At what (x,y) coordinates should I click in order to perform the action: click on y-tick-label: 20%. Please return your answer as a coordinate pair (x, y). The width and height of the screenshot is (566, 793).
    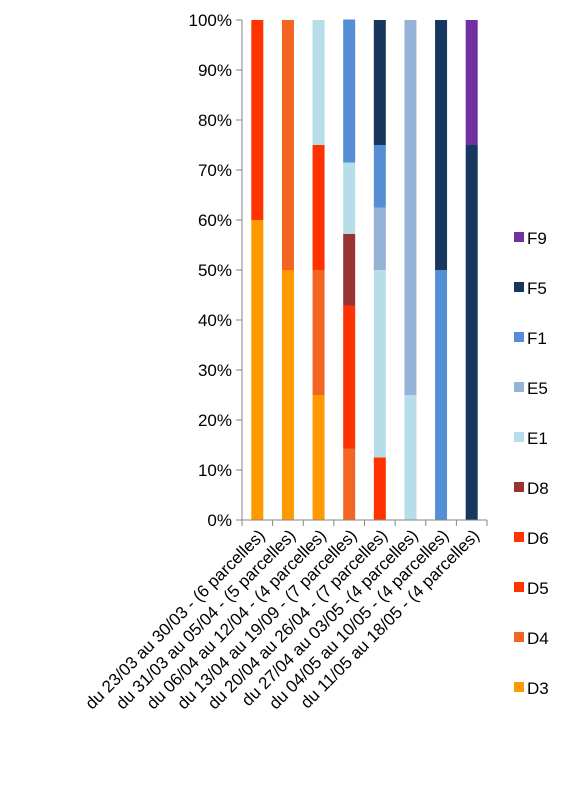
    Looking at the image, I should click on (215, 420).